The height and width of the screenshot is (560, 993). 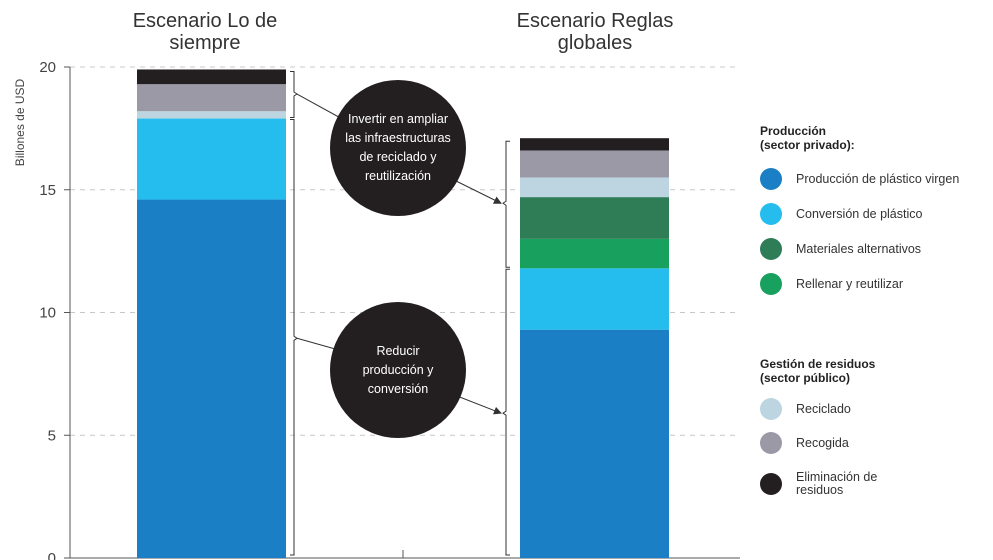 I want to click on y-tick-label: 0, so click(x=52, y=555).